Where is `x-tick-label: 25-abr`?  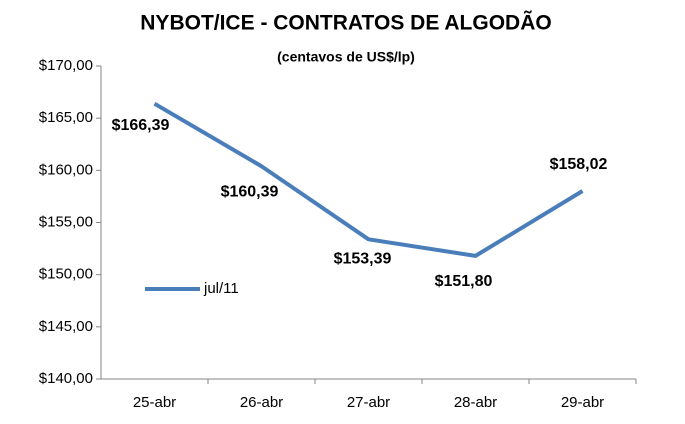 x-tick-label: 25-abr is located at coordinates (154, 402).